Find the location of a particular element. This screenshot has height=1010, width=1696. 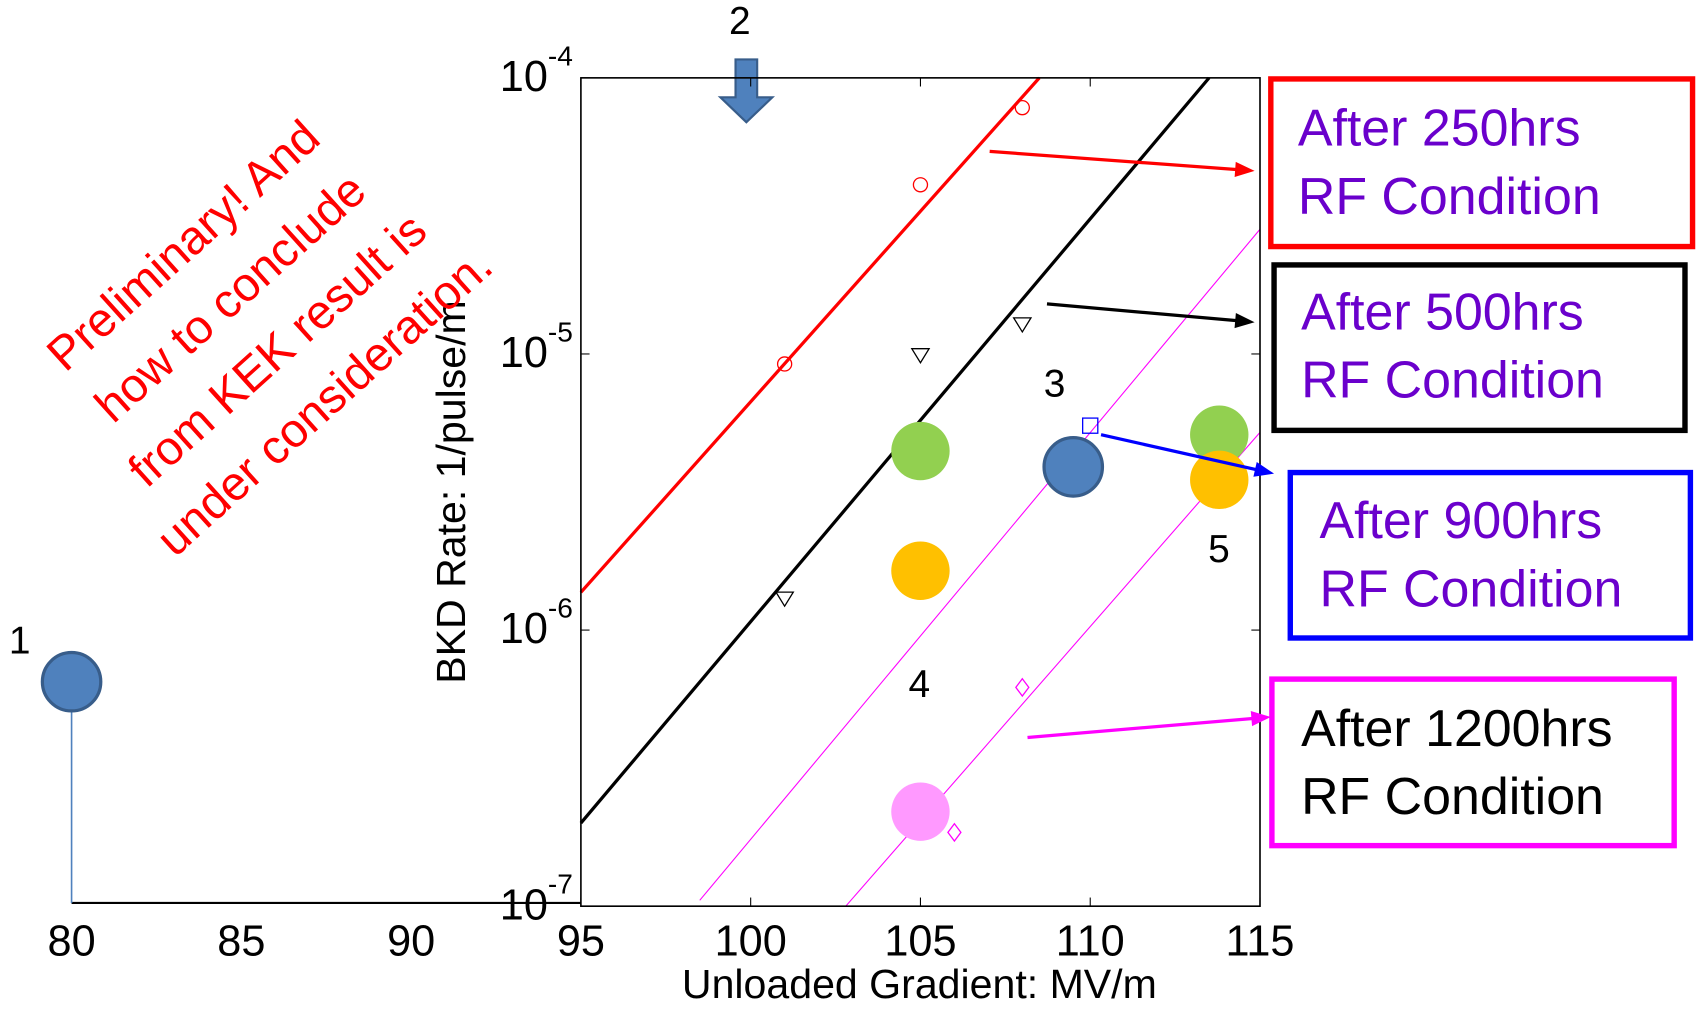

x-tick-label: 80 is located at coordinates (72, 941).